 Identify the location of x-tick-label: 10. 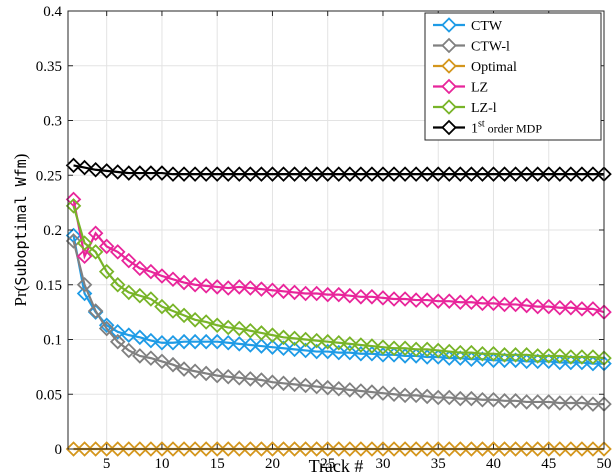
(161, 464).